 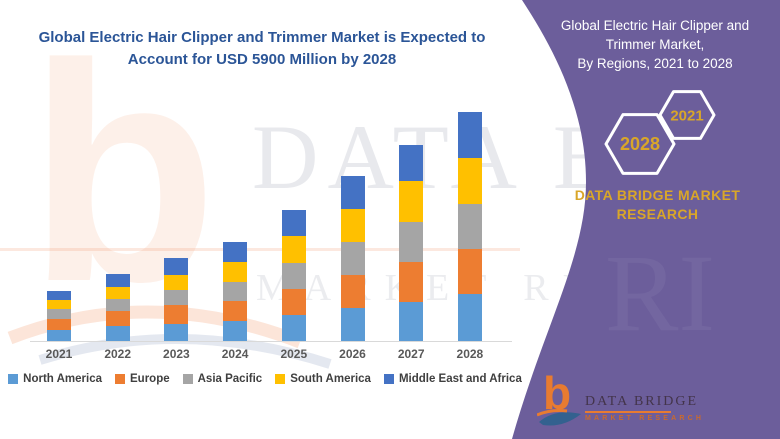 What do you see at coordinates (352, 354) in the screenshot?
I see `x-tick-2026: 2026` at bounding box center [352, 354].